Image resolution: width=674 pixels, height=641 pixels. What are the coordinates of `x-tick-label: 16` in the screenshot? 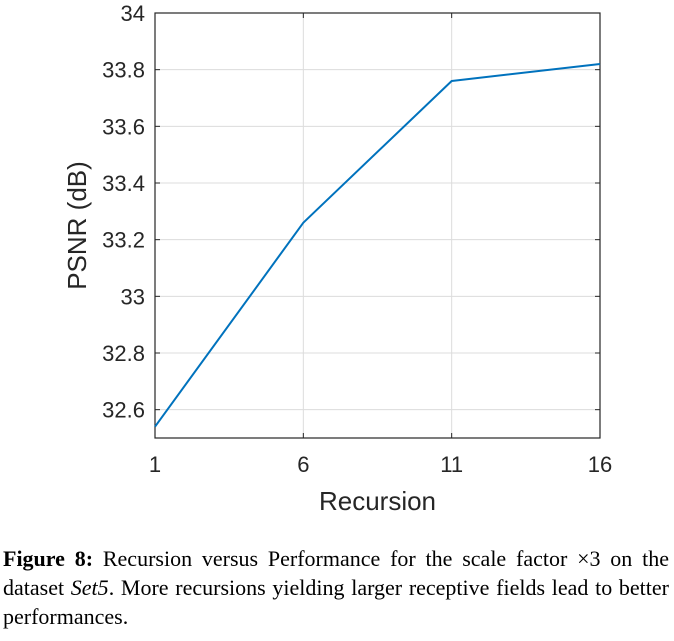 It's located at (600, 464).